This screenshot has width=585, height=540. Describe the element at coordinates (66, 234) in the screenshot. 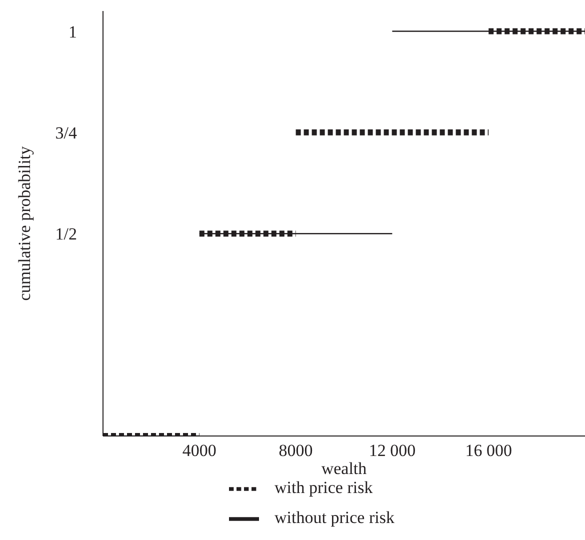

I see `y-tick-label: 1/2` at that location.